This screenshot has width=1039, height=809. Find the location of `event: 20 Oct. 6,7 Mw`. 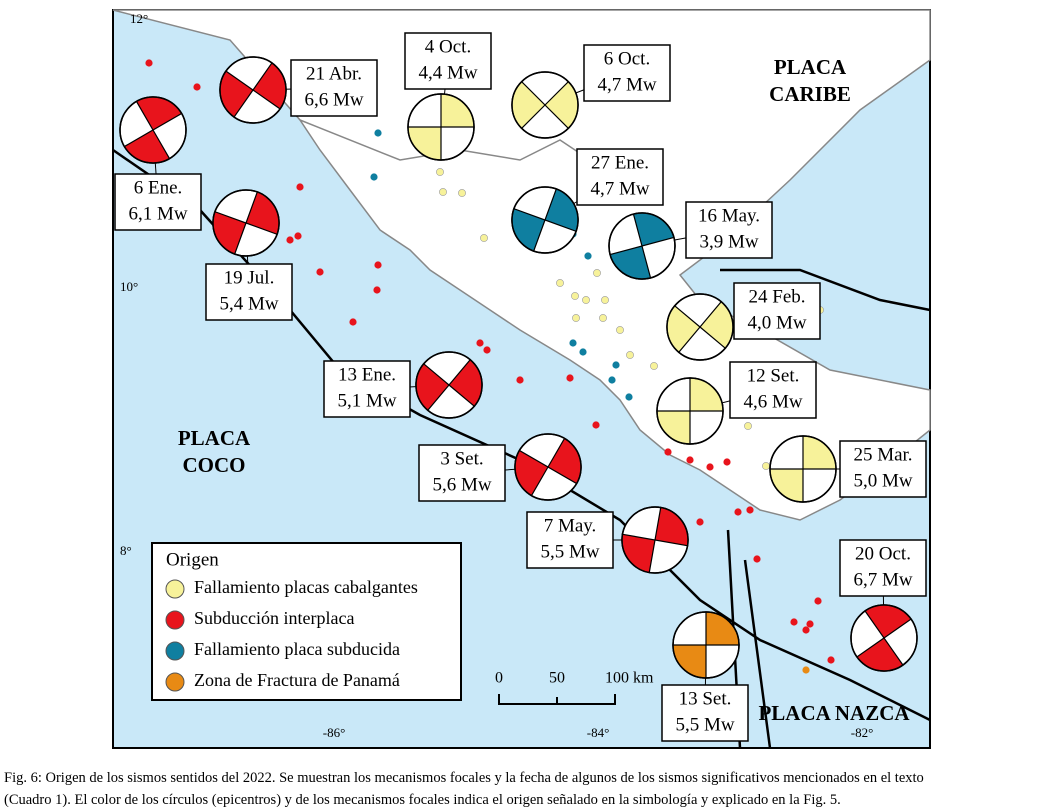

event: 20 Oct. 6,7 Mw is located at coordinates (883, 605).